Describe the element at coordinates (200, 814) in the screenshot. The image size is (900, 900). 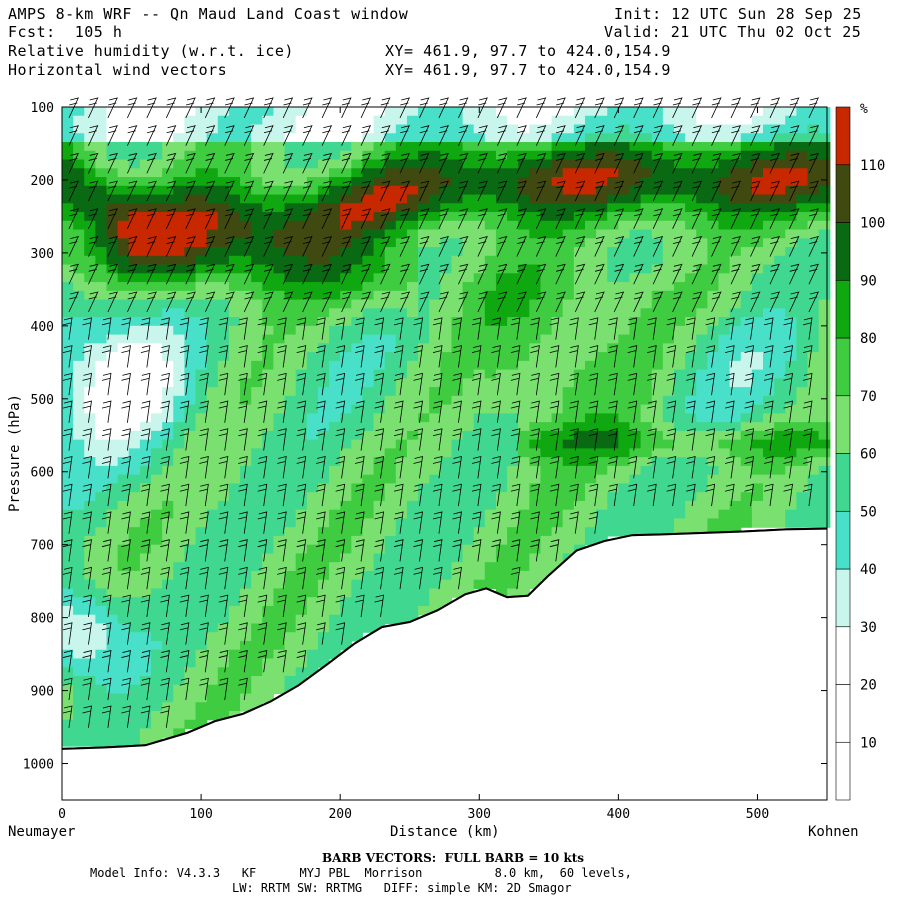
I see `x-tick-label: 100` at that location.